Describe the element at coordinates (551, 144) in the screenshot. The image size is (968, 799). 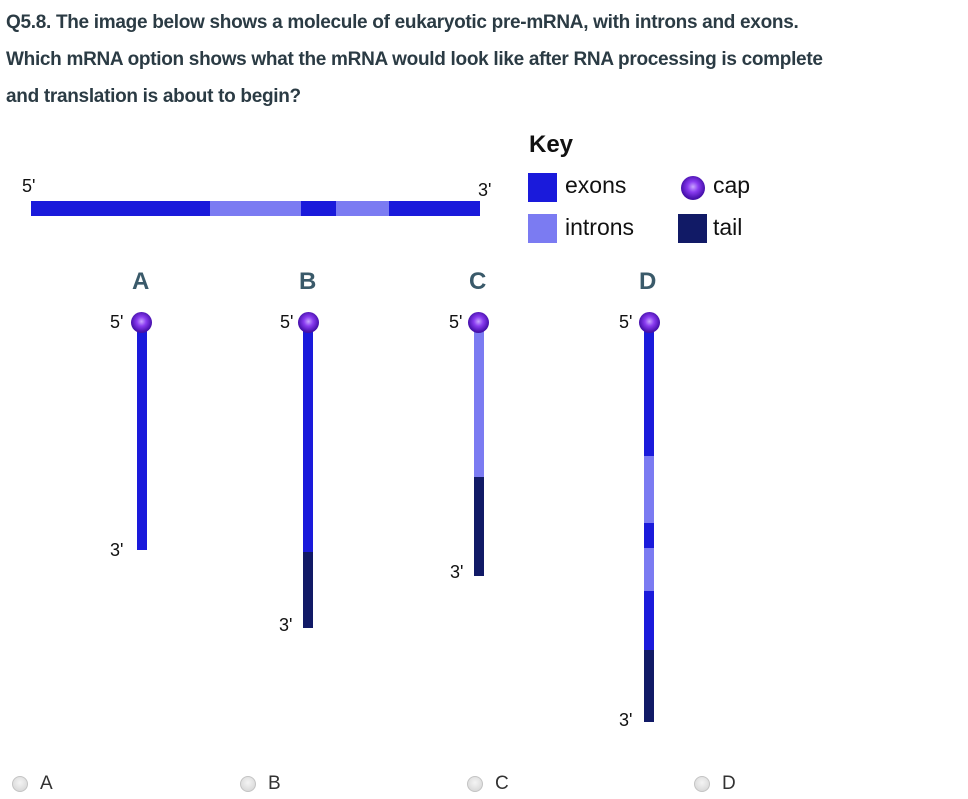
I see `key-title: Key` at that location.